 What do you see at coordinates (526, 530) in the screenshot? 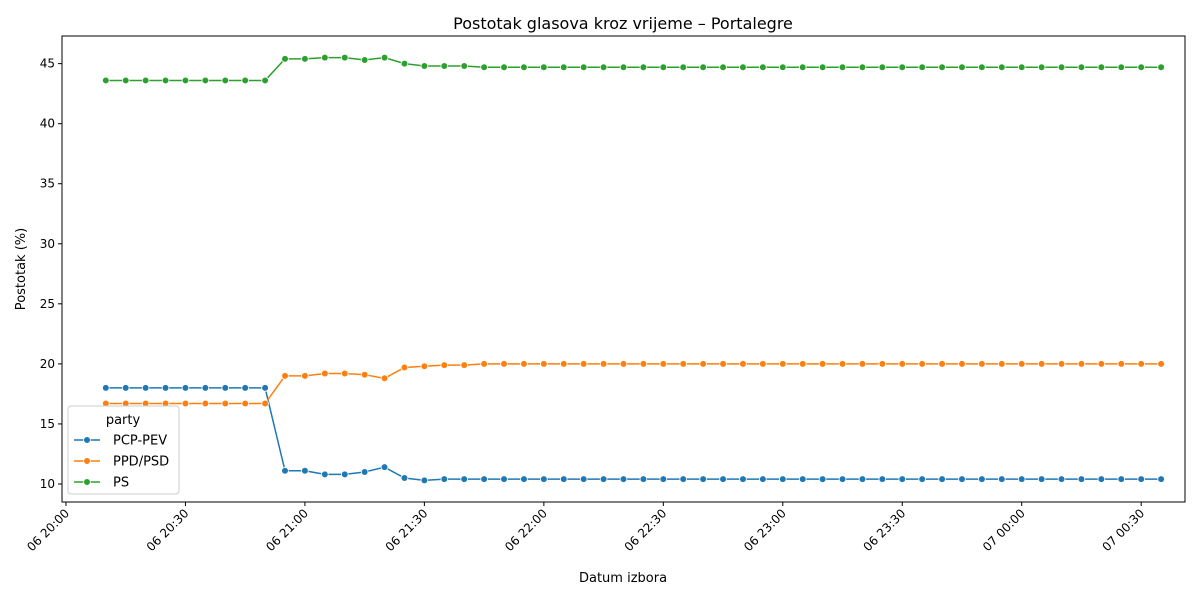
I see `x-tick-label: 06 22:00` at bounding box center [526, 530].